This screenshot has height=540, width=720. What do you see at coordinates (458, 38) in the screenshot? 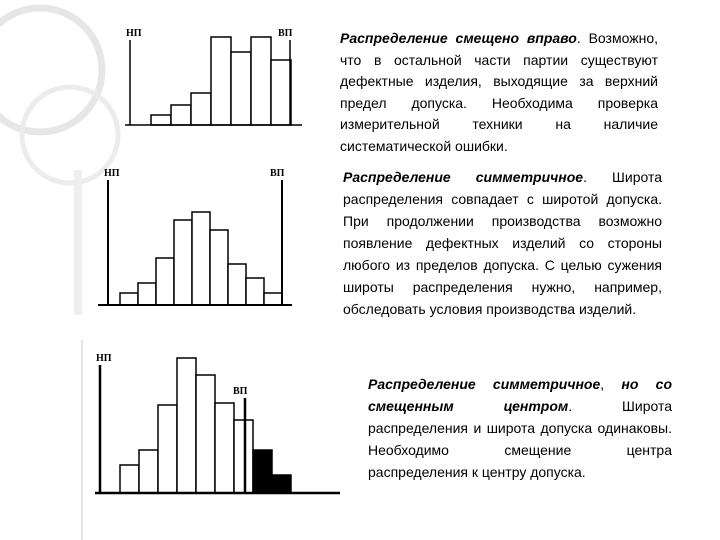
I see `text-run: Распределение смещено вправо` at bounding box center [458, 38].